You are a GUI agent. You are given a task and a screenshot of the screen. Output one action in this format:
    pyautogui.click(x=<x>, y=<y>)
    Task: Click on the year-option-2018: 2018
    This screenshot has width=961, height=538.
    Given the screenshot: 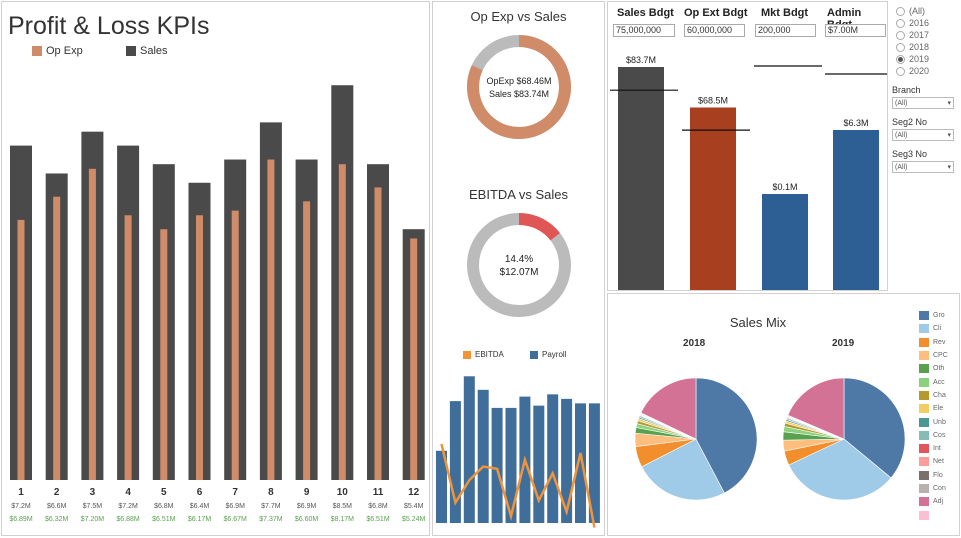 What is the action you would take?
    pyautogui.click(x=928, y=47)
    